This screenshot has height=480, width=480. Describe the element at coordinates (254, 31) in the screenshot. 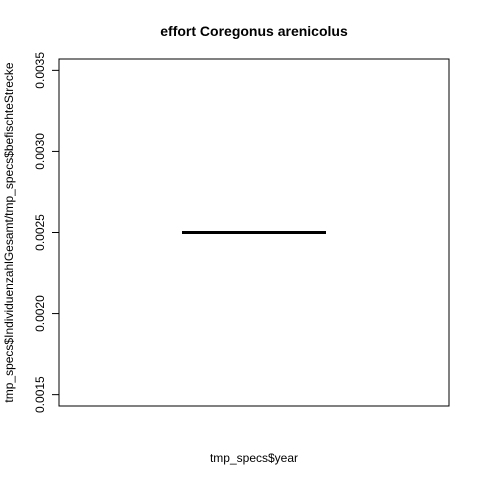

I see `chart-title: effort Coregonus arenicolus` at that location.